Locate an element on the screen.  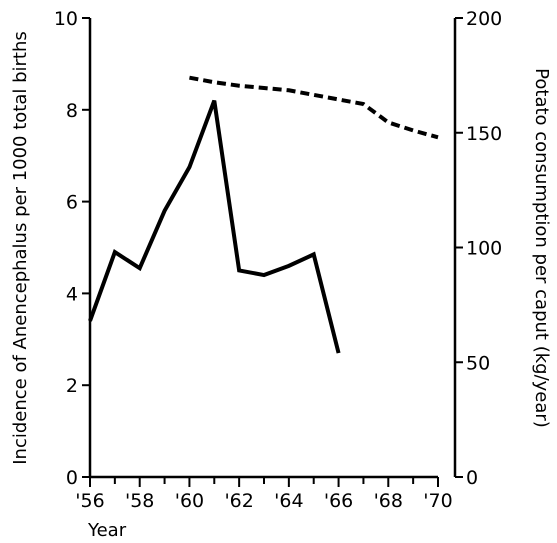
x-tick-label: '66 is located at coordinates (338, 501).